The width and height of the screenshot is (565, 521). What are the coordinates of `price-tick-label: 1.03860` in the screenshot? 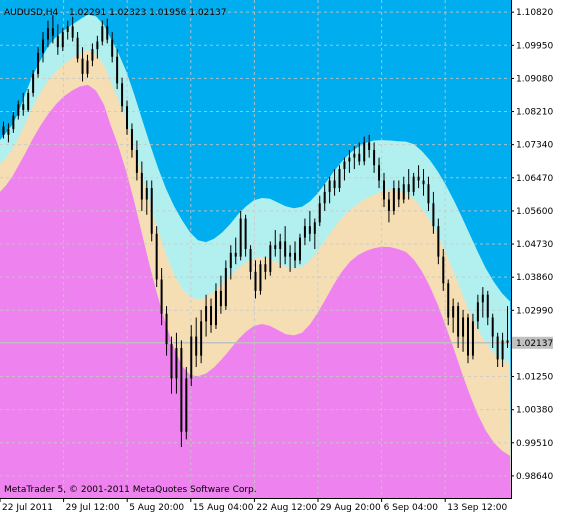 It's located at (534, 278).